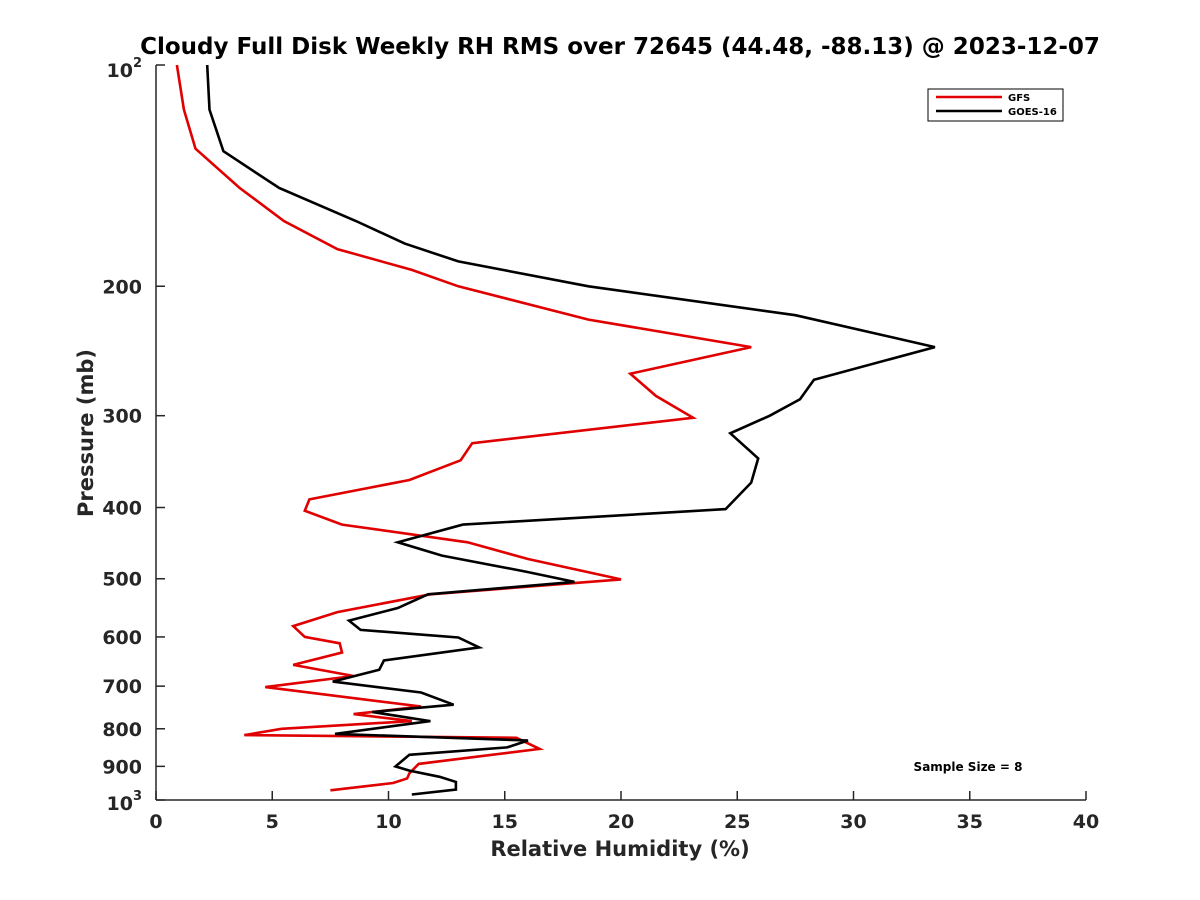 This screenshot has width=1200, height=900. Describe the element at coordinates (122, 767) in the screenshot. I see `y-tick-label: 900` at that location.